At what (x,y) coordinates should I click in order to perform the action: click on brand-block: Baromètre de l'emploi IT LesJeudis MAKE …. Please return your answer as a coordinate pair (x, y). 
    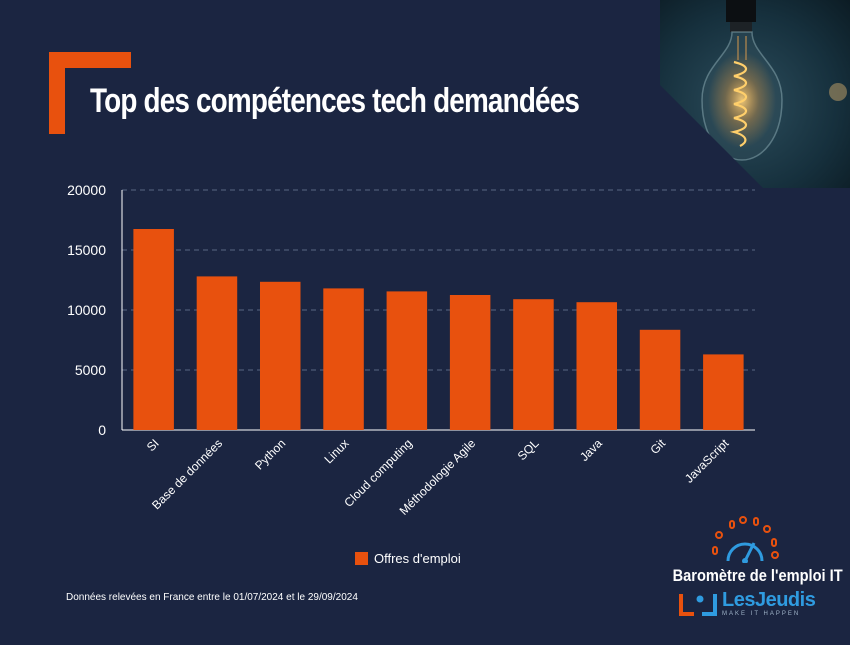
    Looking at the image, I should click on (751, 570).